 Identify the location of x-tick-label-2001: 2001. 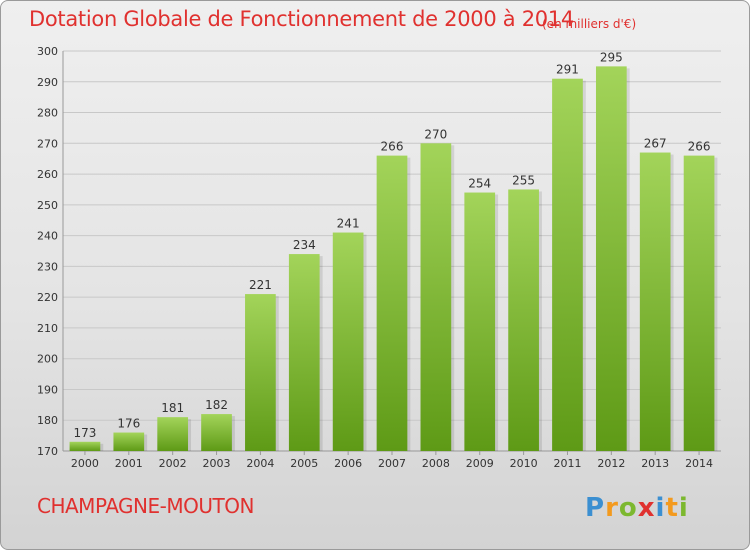
(129, 463).